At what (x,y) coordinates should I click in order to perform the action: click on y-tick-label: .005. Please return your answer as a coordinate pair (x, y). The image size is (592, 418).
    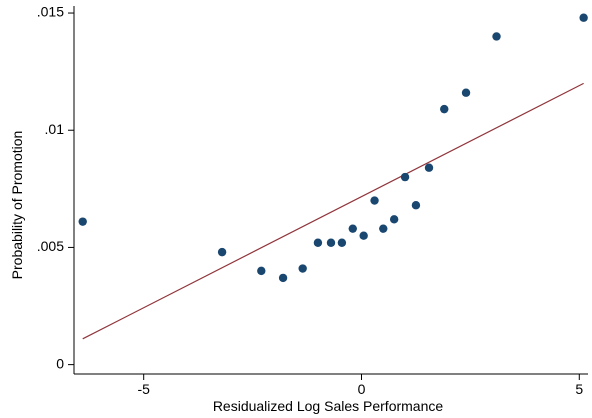
    Looking at the image, I should click on (50, 246).